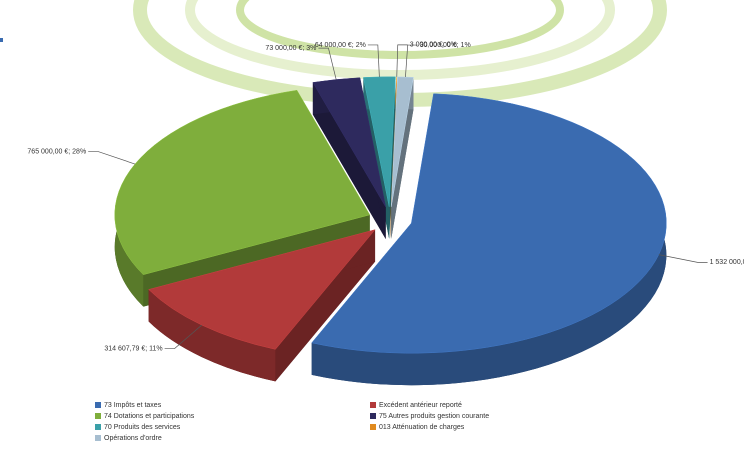  I want to click on legend-label: Excédent antérieur reporté, so click(420, 405).